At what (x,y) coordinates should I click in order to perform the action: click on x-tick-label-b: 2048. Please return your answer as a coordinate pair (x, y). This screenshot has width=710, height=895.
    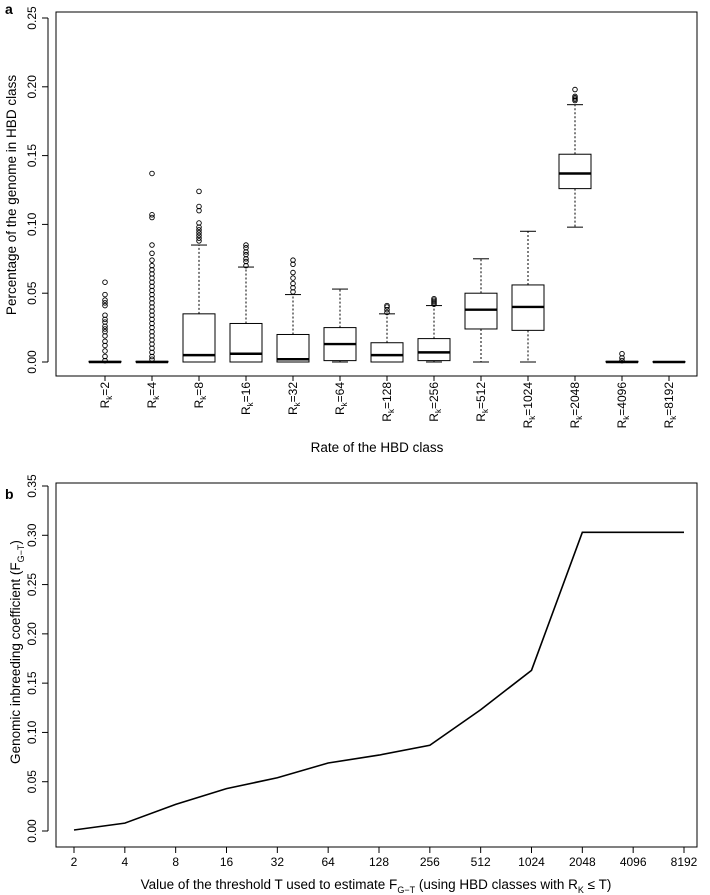
    Looking at the image, I should click on (582, 862).